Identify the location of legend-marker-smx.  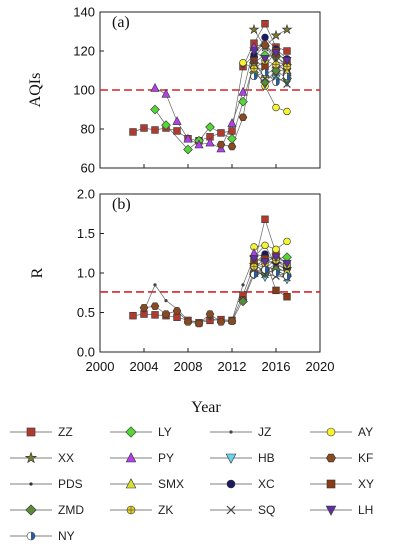
(131, 483).